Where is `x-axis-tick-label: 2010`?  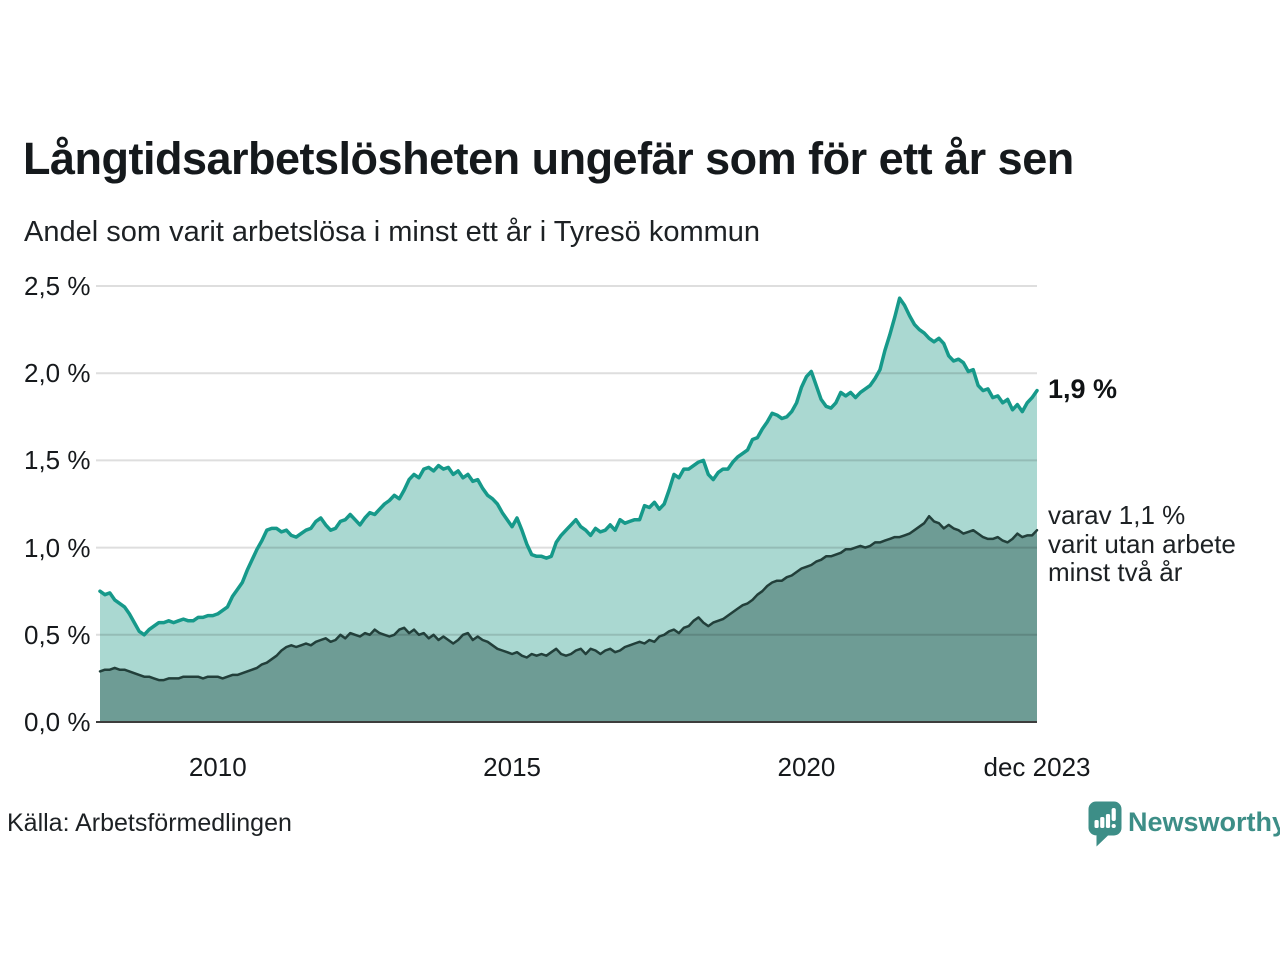 x-axis-tick-label: 2010 is located at coordinates (217, 767).